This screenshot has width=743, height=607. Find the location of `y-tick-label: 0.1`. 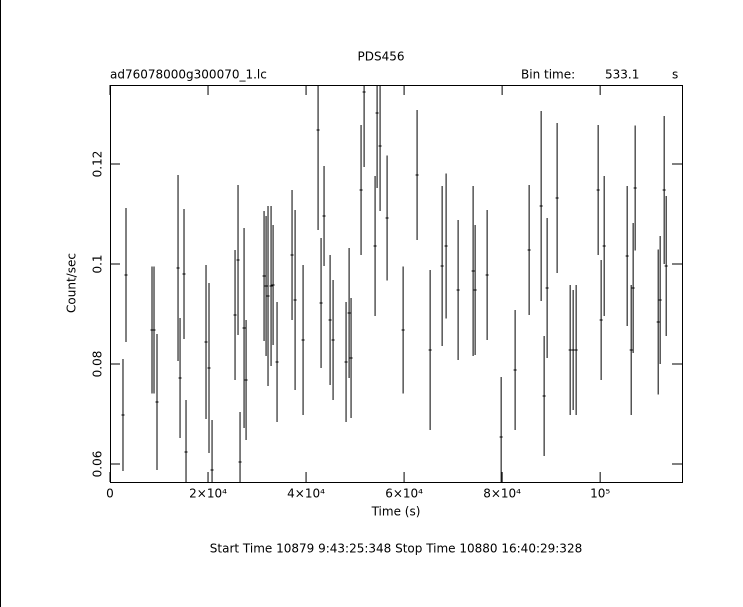

y-tick-label: 0.1 is located at coordinates (98, 263).